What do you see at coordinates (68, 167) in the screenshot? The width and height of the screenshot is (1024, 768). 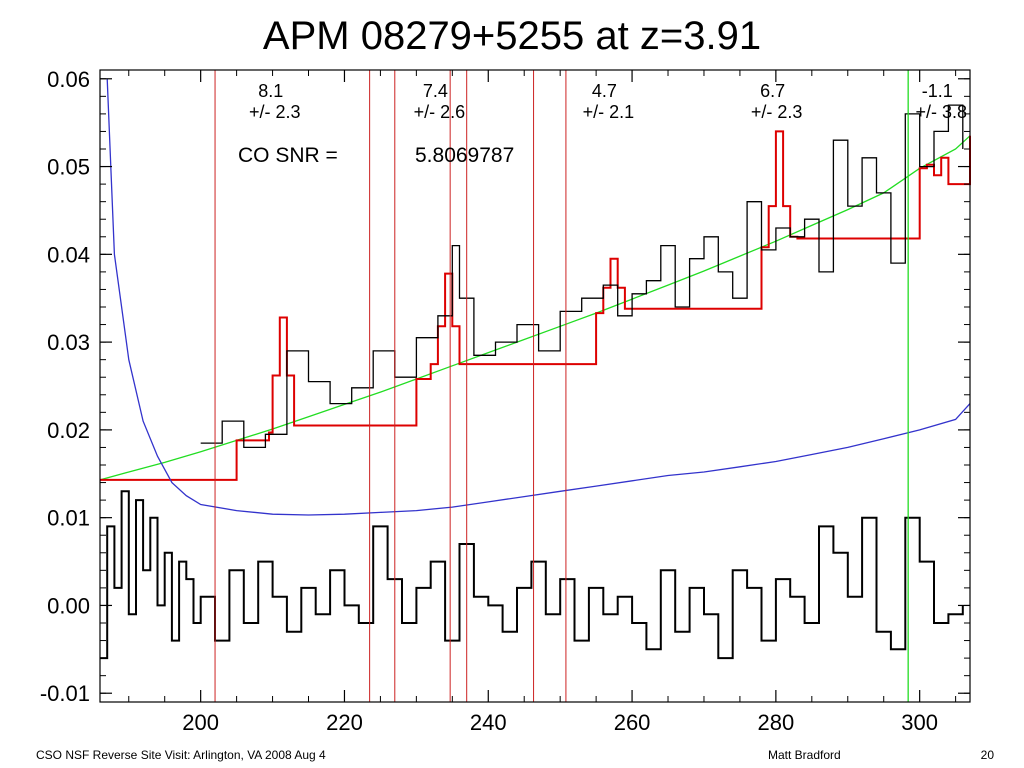 I see `y-tick-label: 0.05` at bounding box center [68, 167].